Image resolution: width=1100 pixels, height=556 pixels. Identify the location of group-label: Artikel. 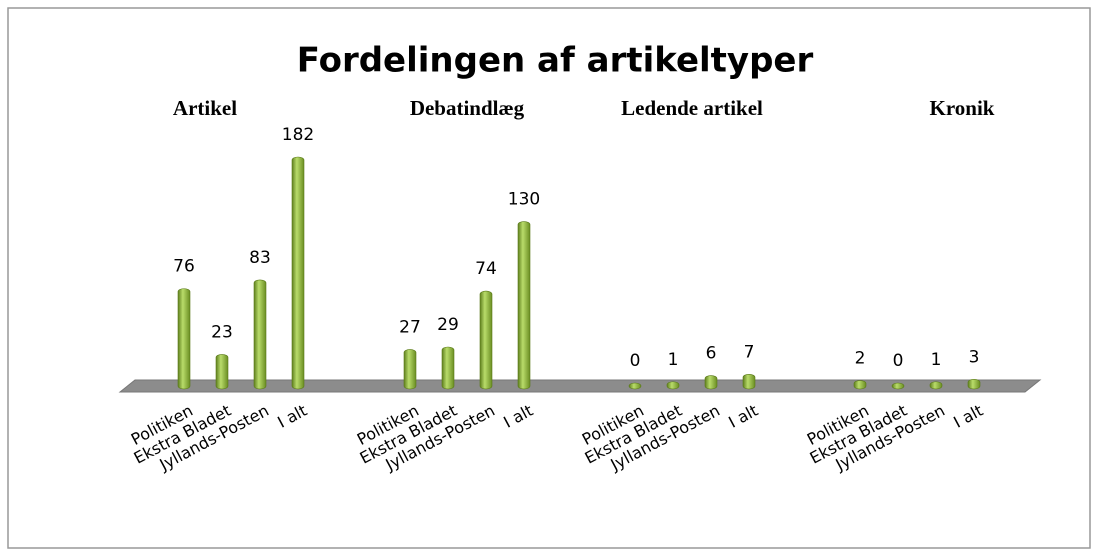
(205, 108).